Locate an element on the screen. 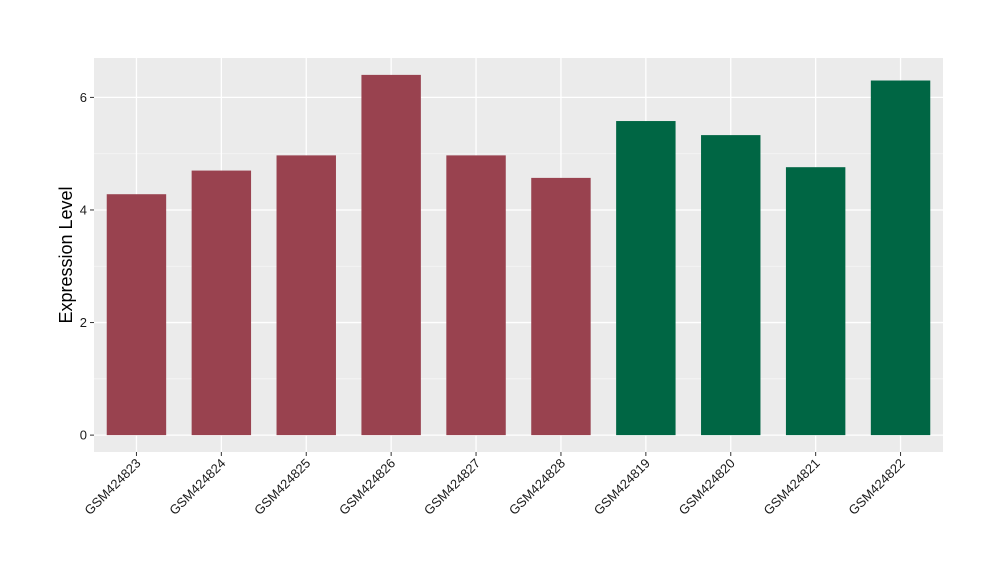 This screenshot has width=1000, height=580. x-tick-label: GSM424825 is located at coordinates (282, 487).